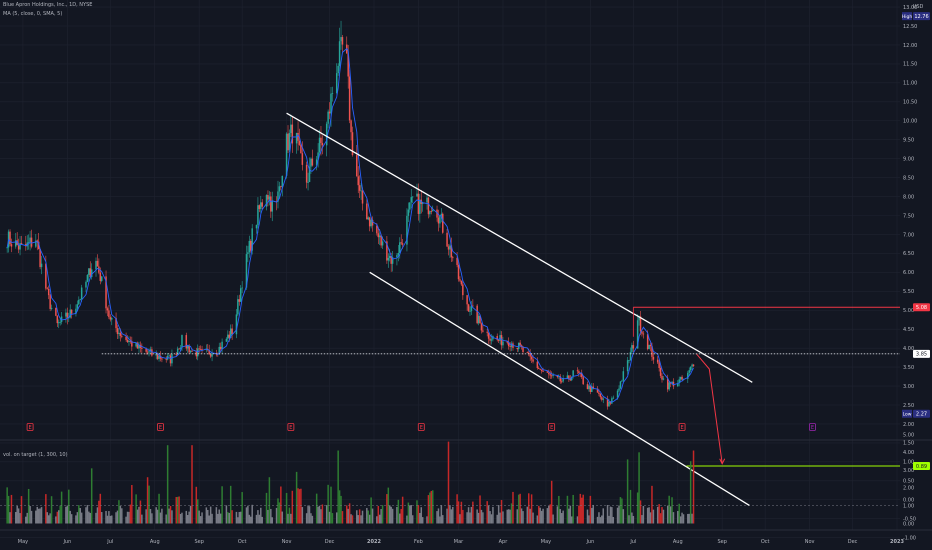 This screenshot has width=932, height=550. I want to click on y-tick-label: 3.50, so click(908, 368).